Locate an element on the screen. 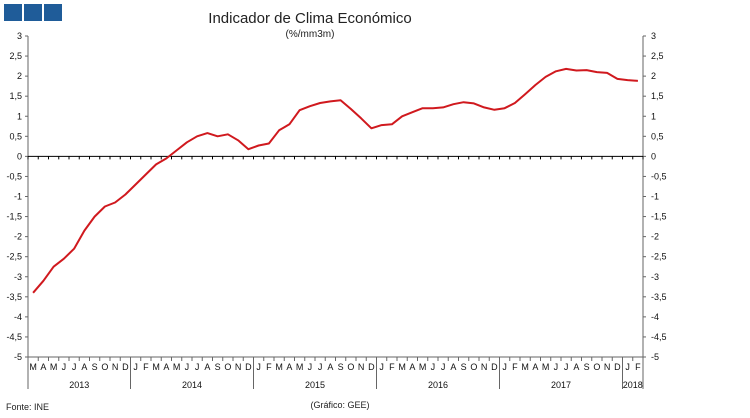 The height and width of the screenshot is (418, 750). year-label: 2016 is located at coordinates (438, 385).